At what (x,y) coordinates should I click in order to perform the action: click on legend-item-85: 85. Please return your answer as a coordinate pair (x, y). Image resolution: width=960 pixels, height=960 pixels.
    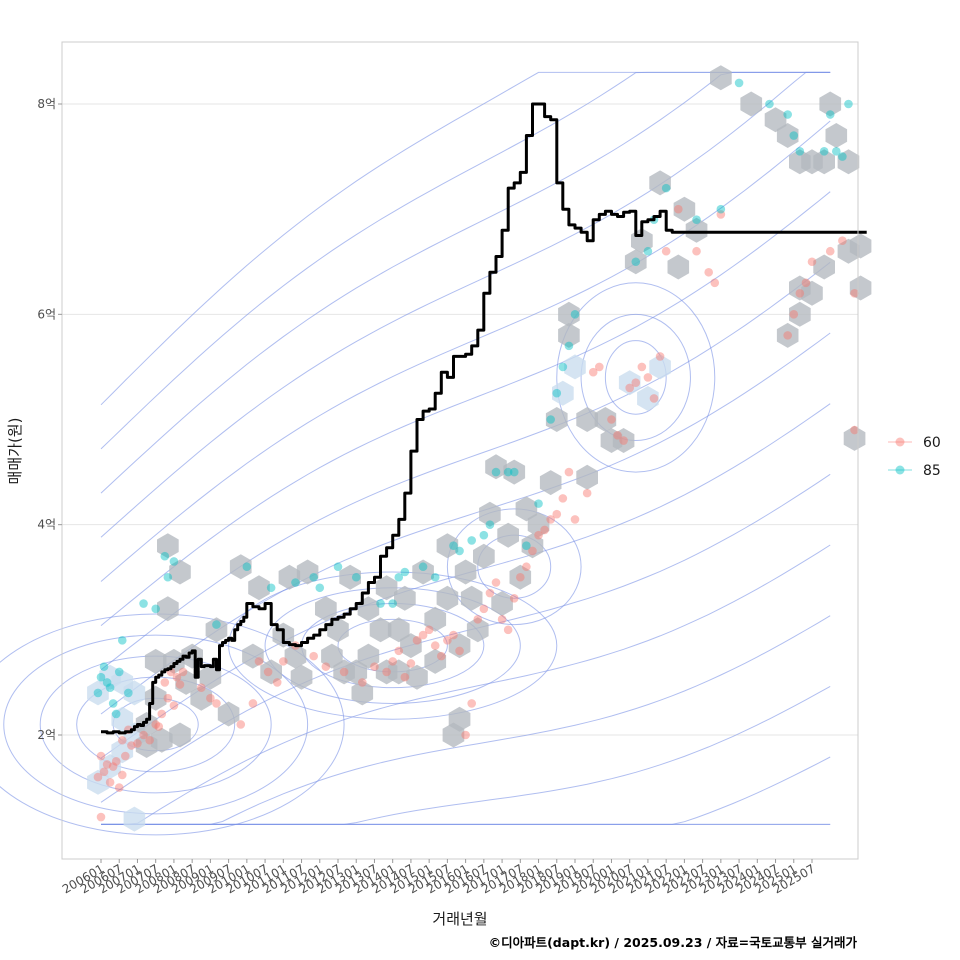
    Looking at the image, I should click on (914, 471).